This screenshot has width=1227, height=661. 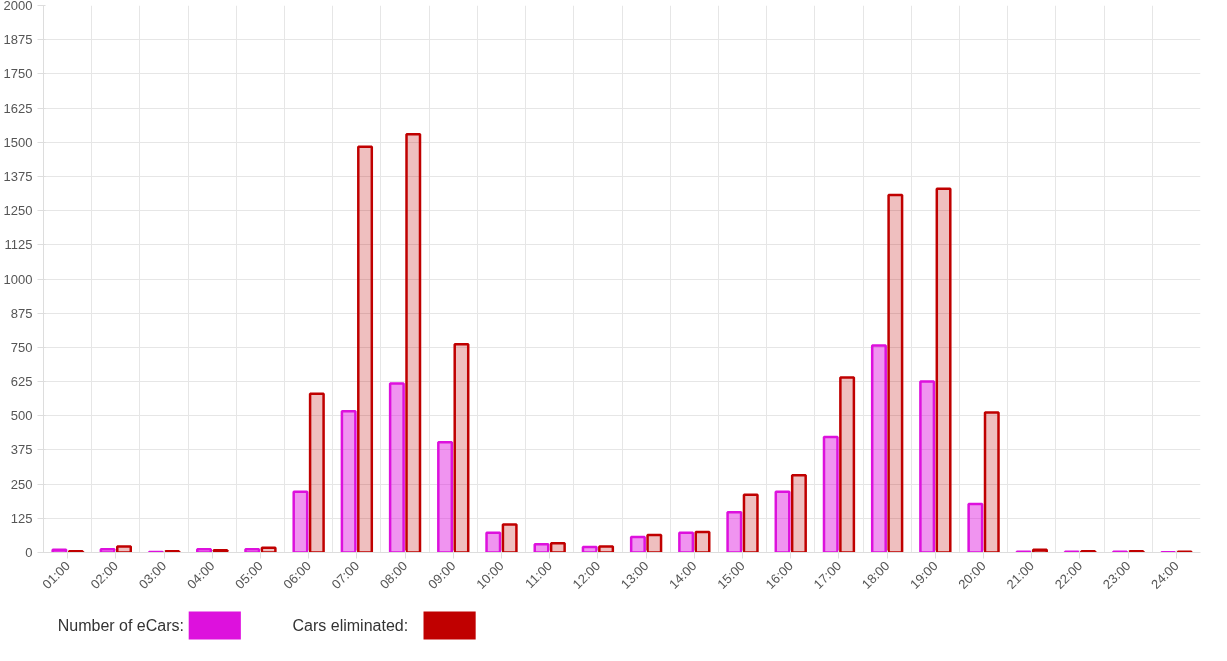 I want to click on y-tick-label: 375, so click(x=21, y=450).